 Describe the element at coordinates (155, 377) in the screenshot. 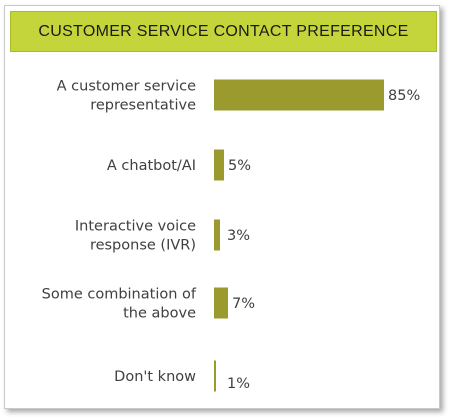

I see `category-label: Don't know` at that location.